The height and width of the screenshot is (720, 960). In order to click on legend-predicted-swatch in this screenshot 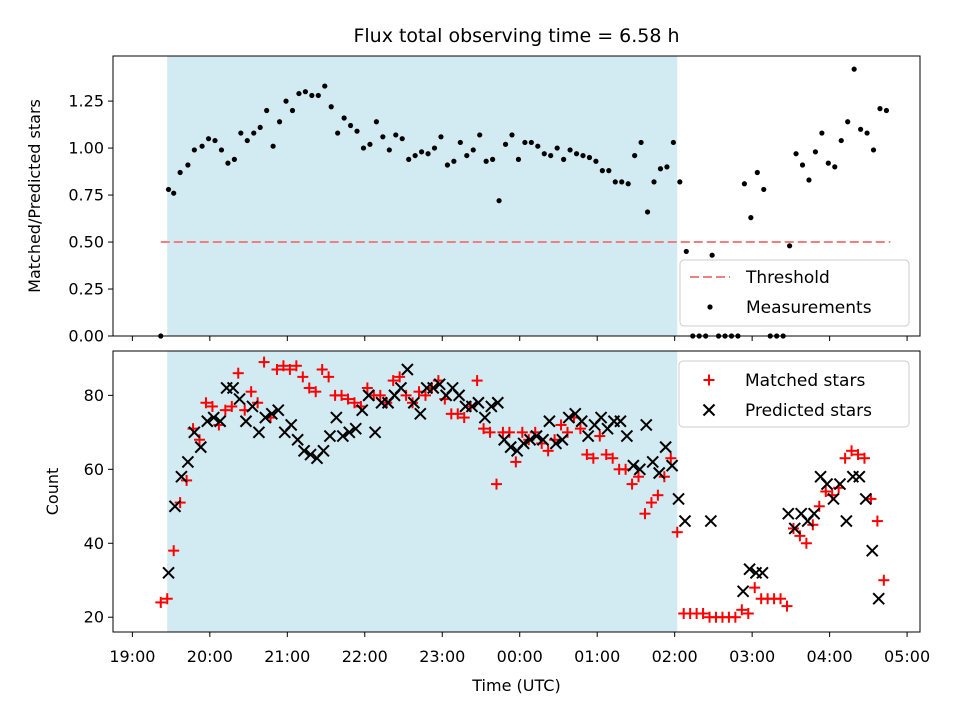, I will do `click(709, 410)`.